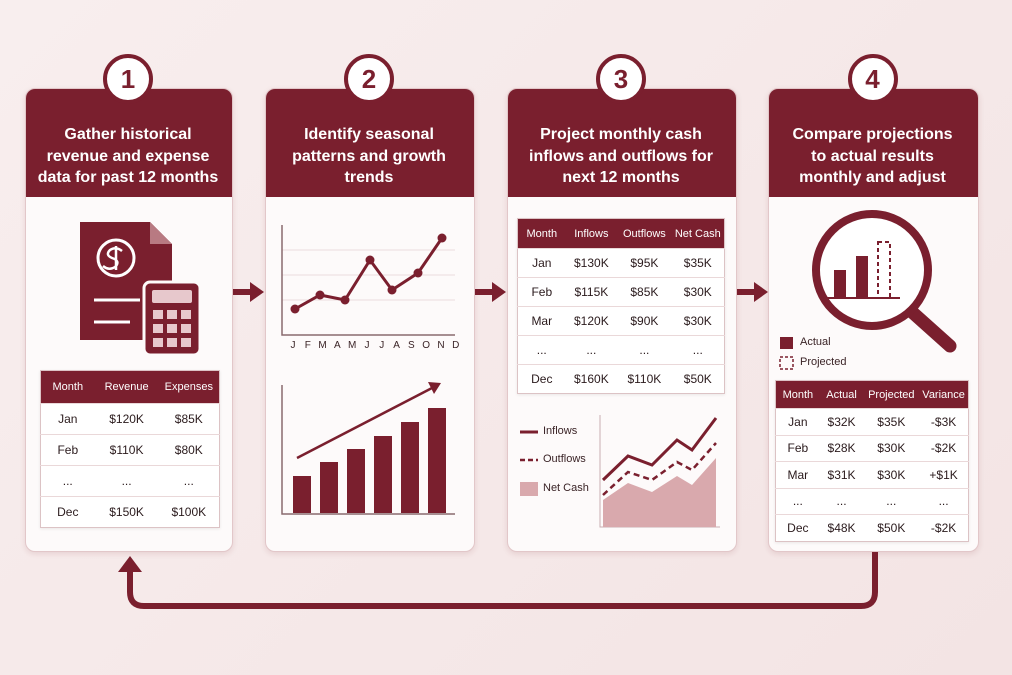 The height and width of the screenshot is (675, 1012). What do you see at coordinates (566, 488) in the screenshot?
I see `legend-label: Net Cash` at bounding box center [566, 488].